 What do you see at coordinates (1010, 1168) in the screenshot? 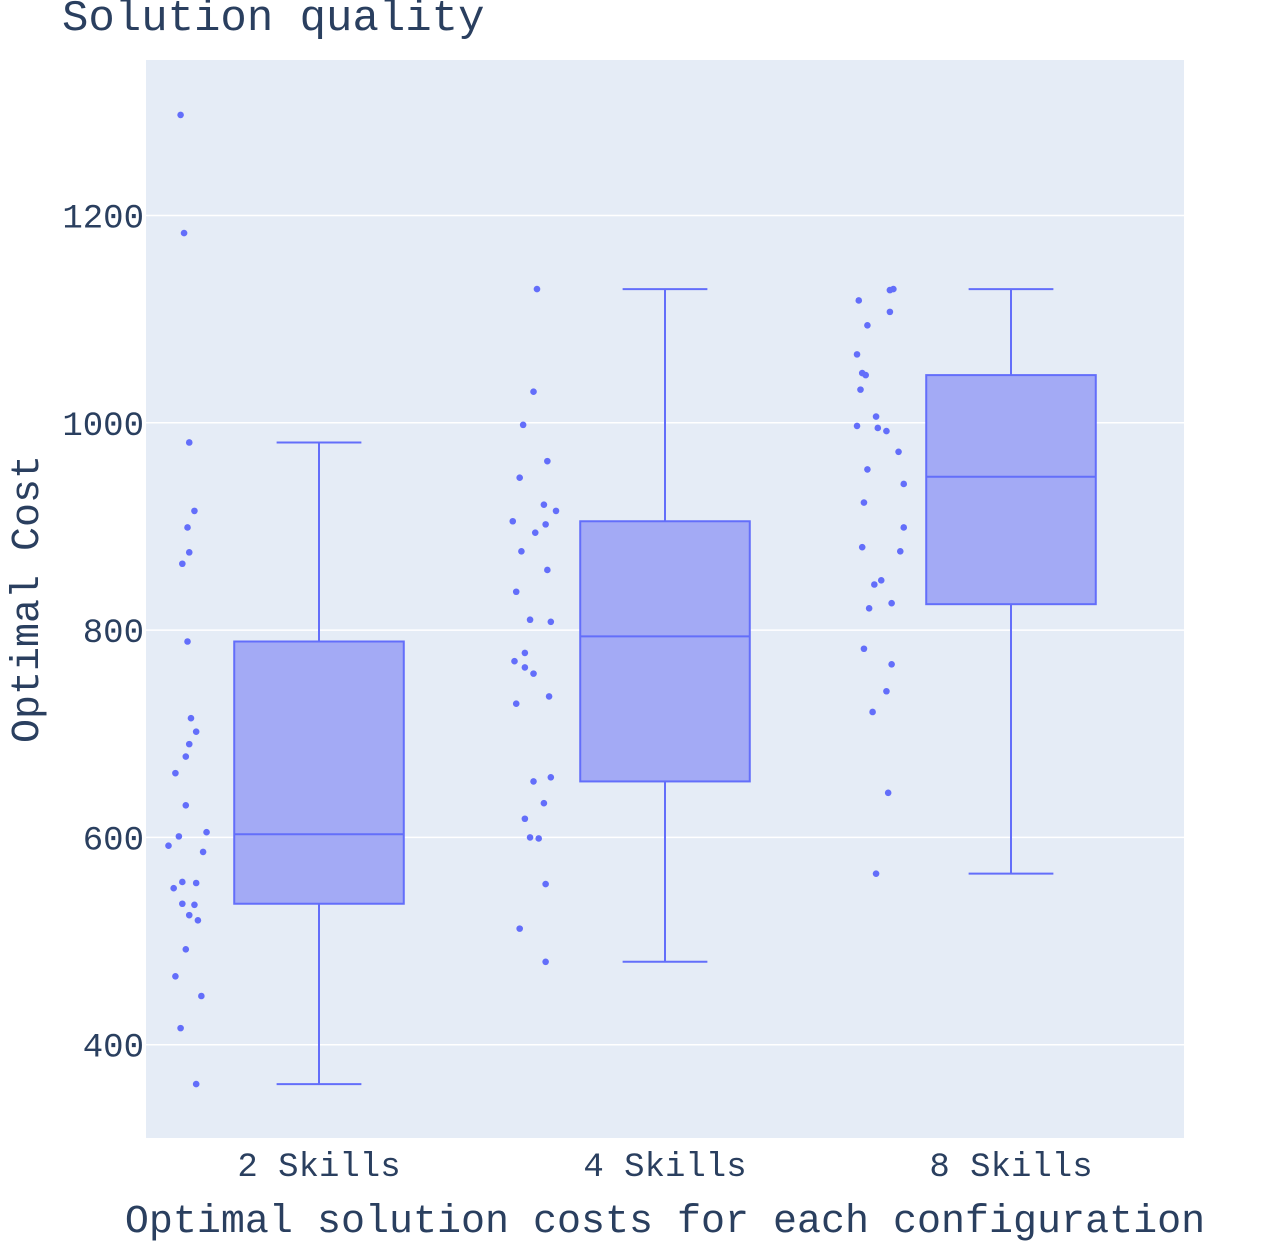
I see `x-tick-label: 8 Skills` at bounding box center [1010, 1168].